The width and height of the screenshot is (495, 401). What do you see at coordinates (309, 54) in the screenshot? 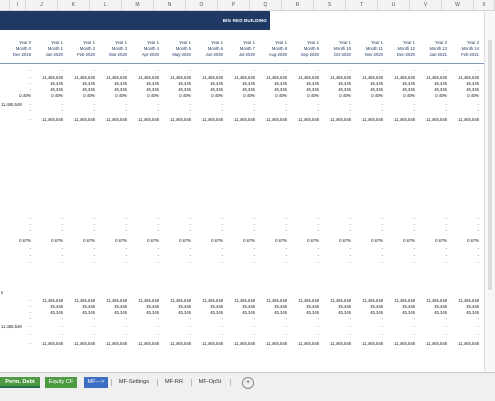
I see `period-date: Sep-2020` at bounding box center [309, 54].